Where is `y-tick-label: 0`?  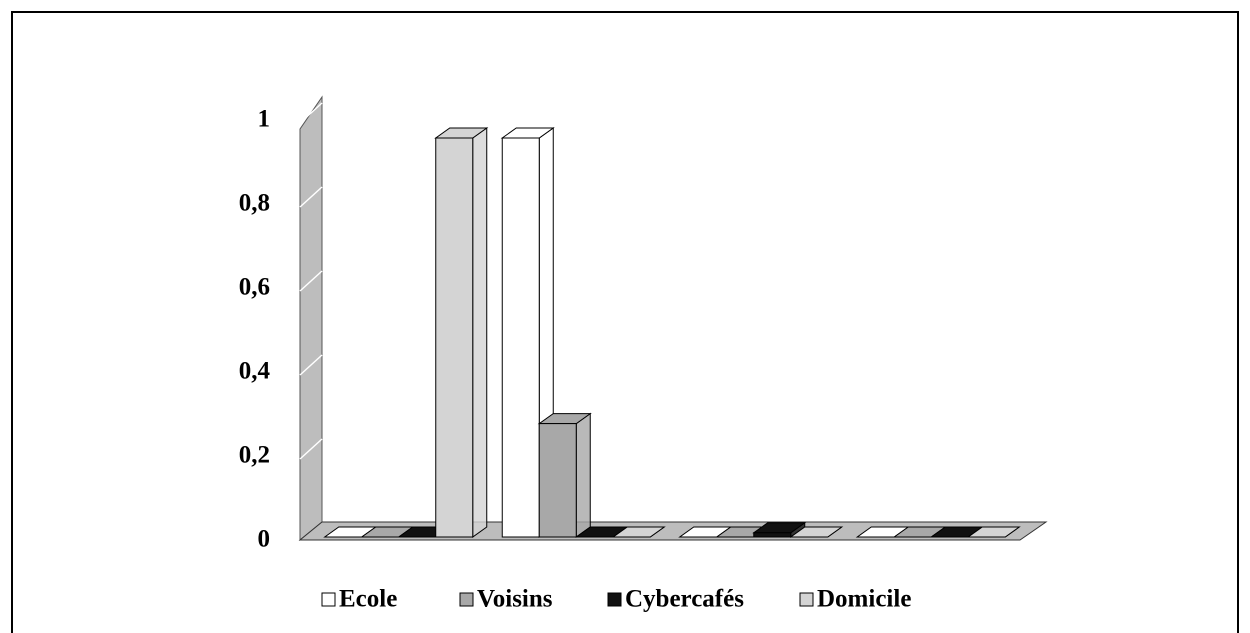
y-tick-label: 0 is located at coordinates (264, 539).